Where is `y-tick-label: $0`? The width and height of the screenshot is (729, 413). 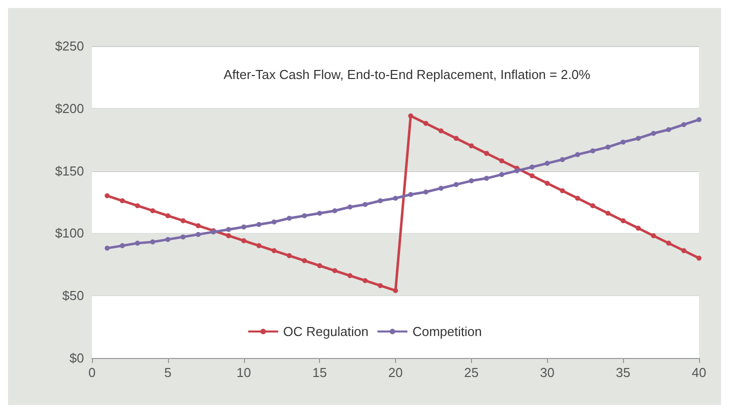
y-tick-label: $0 is located at coordinates (77, 358).